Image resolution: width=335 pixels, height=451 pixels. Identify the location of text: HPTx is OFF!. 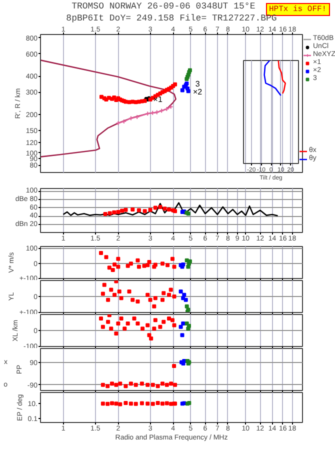
(298, 9).